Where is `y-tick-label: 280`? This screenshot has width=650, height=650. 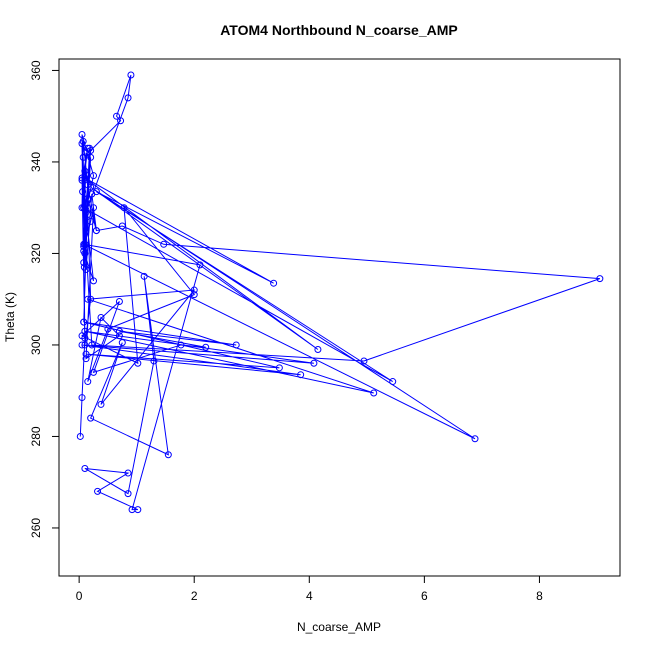
y-tick-label: 280 is located at coordinates (36, 436).